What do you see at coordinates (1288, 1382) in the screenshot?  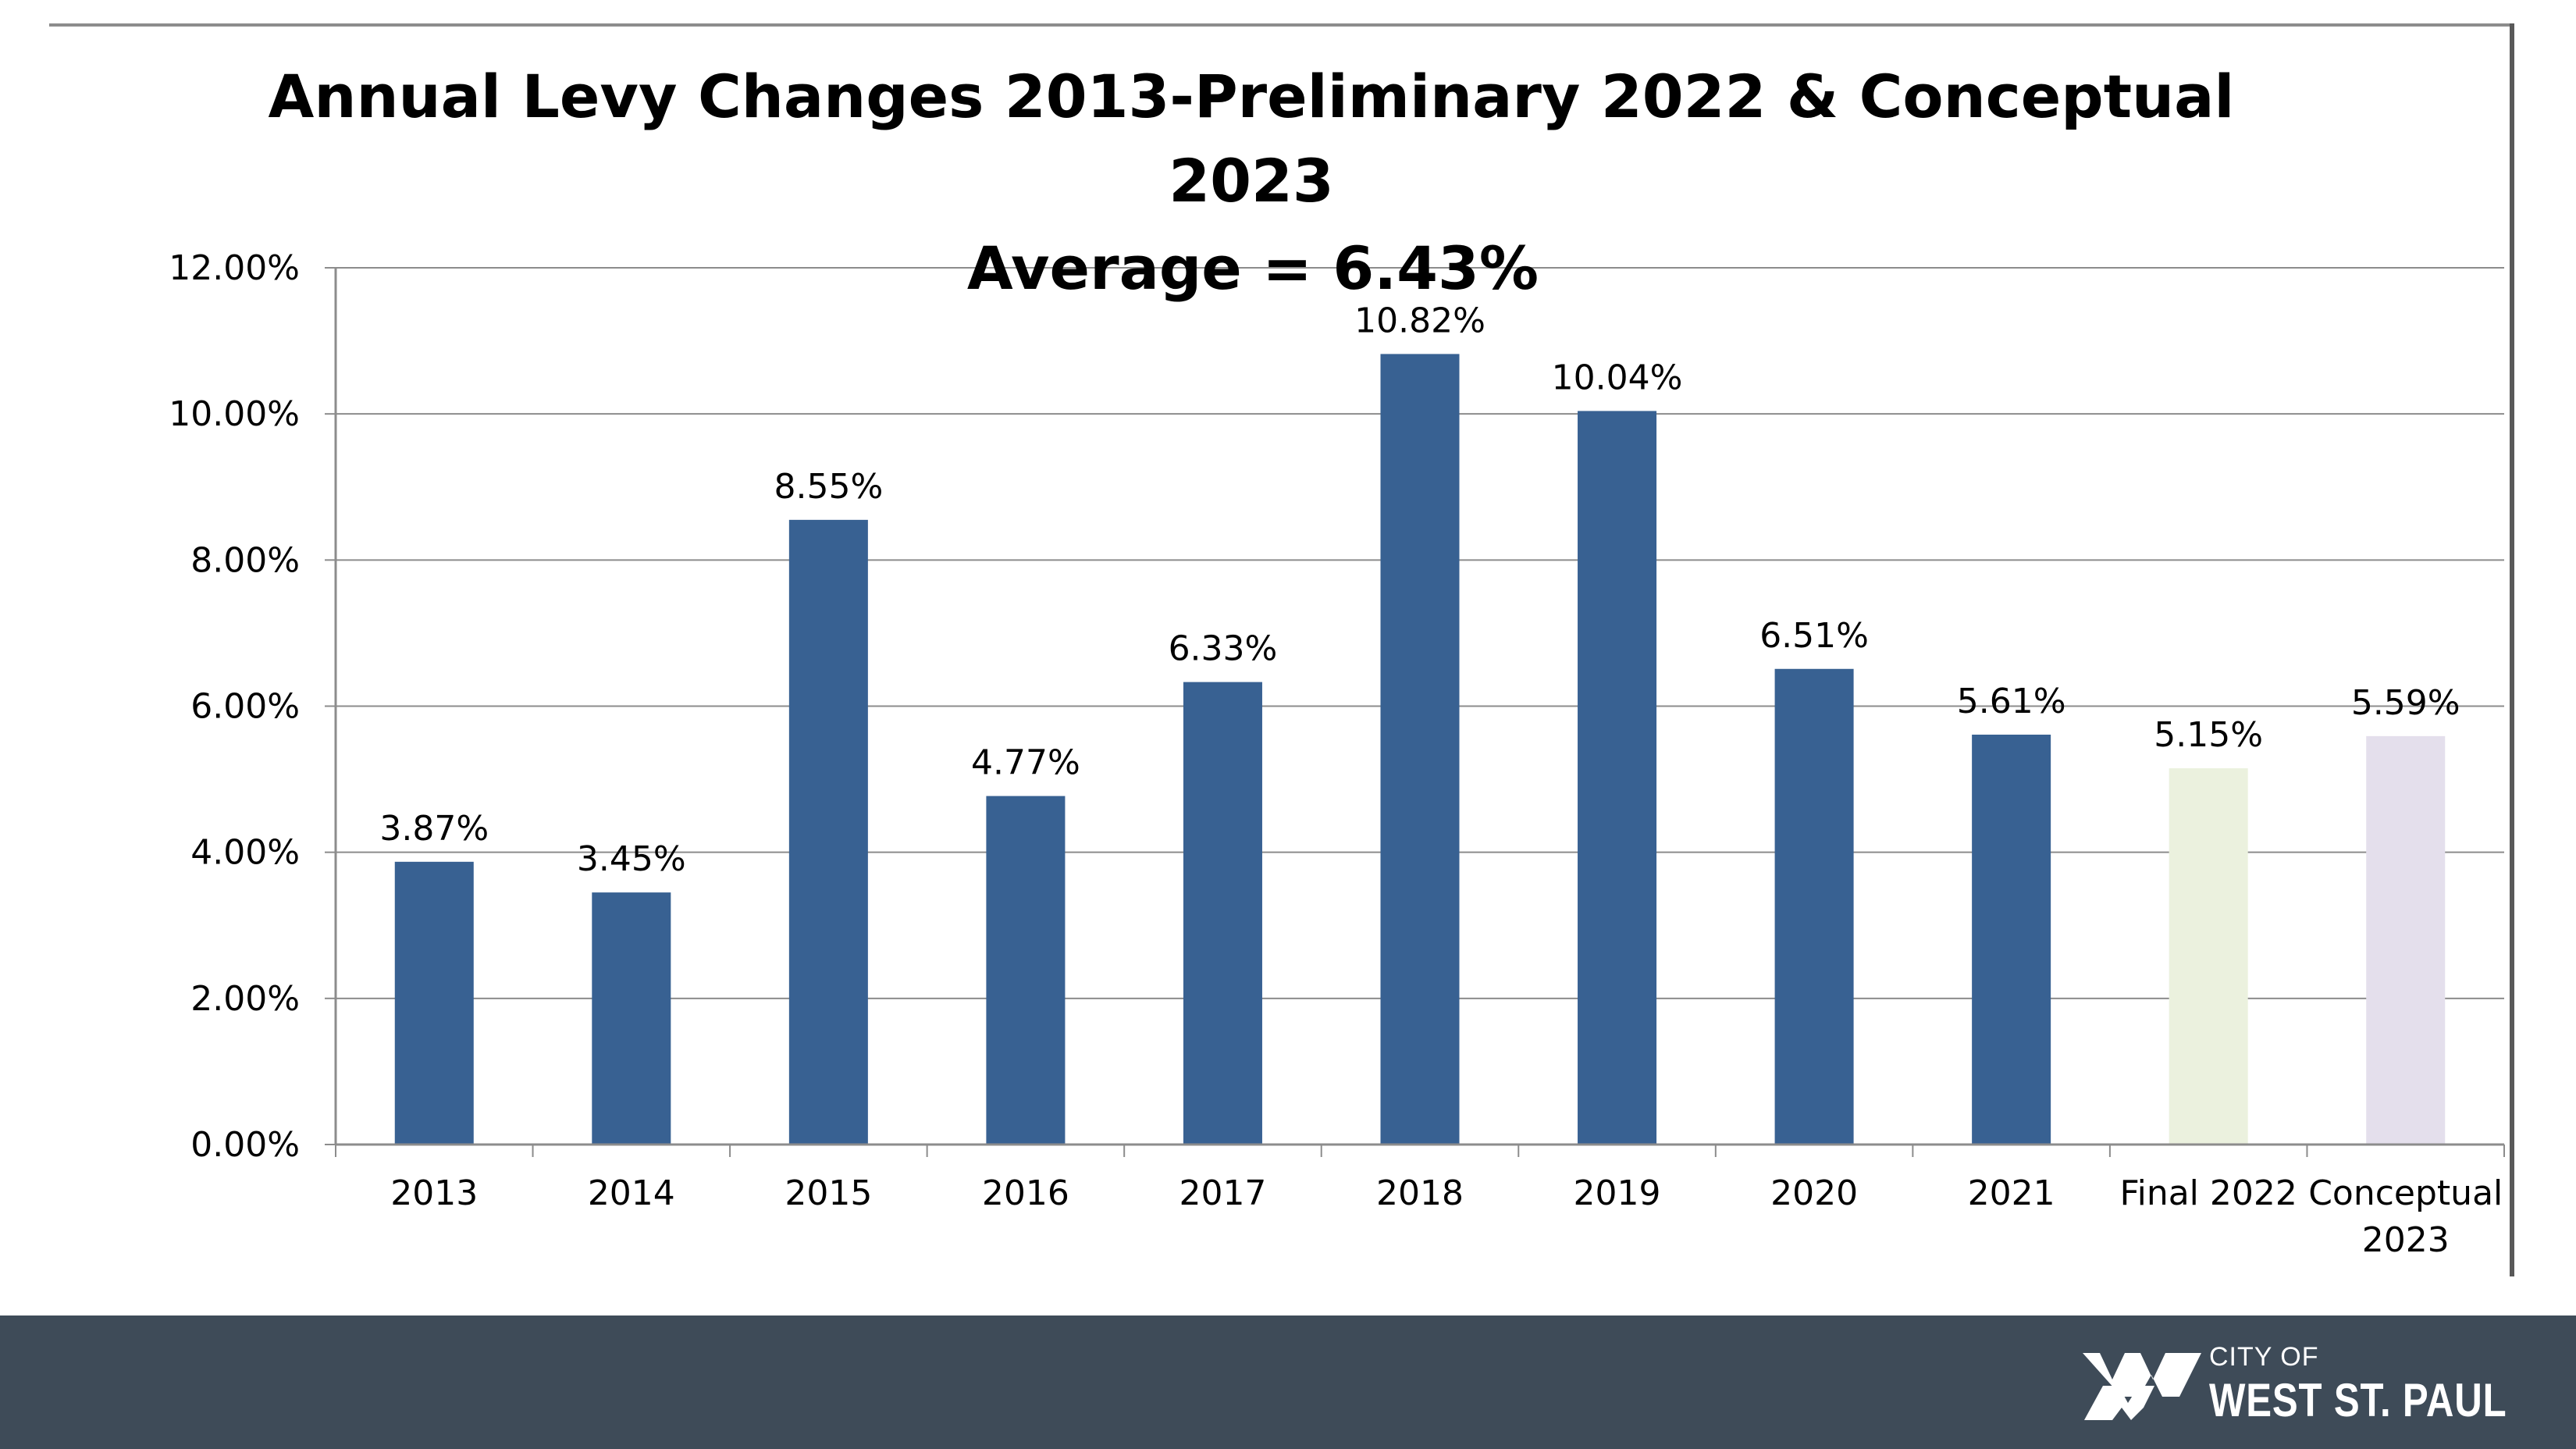 I see `footer-bar: CITY OF WEST ST. PAUL` at bounding box center [1288, 1382].